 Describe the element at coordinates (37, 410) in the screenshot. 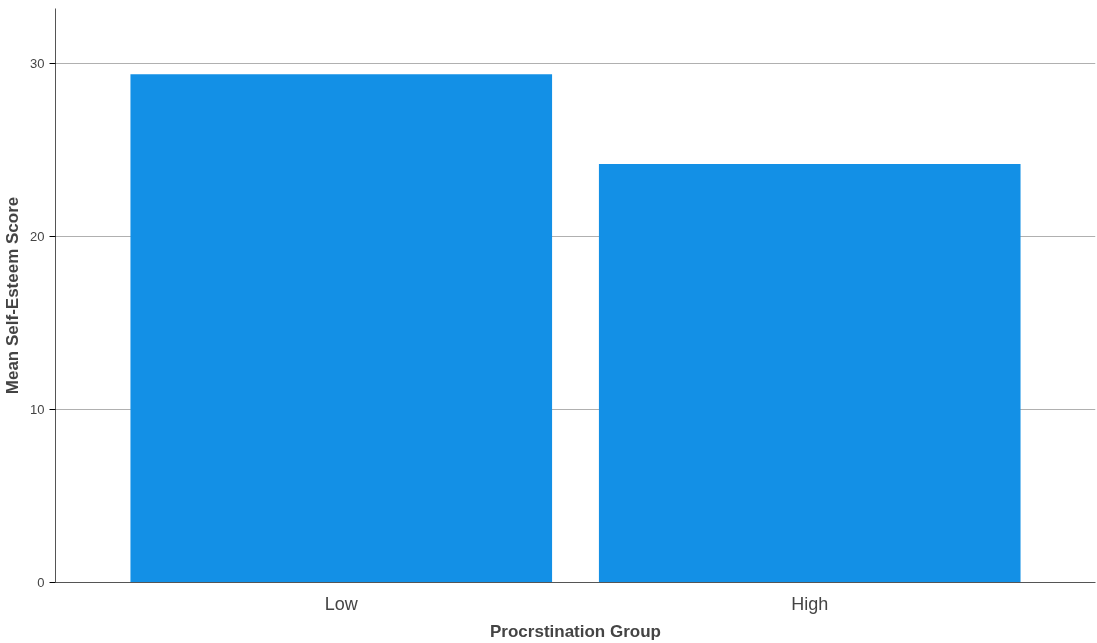

I see `y-tick-label: 10` at that location.